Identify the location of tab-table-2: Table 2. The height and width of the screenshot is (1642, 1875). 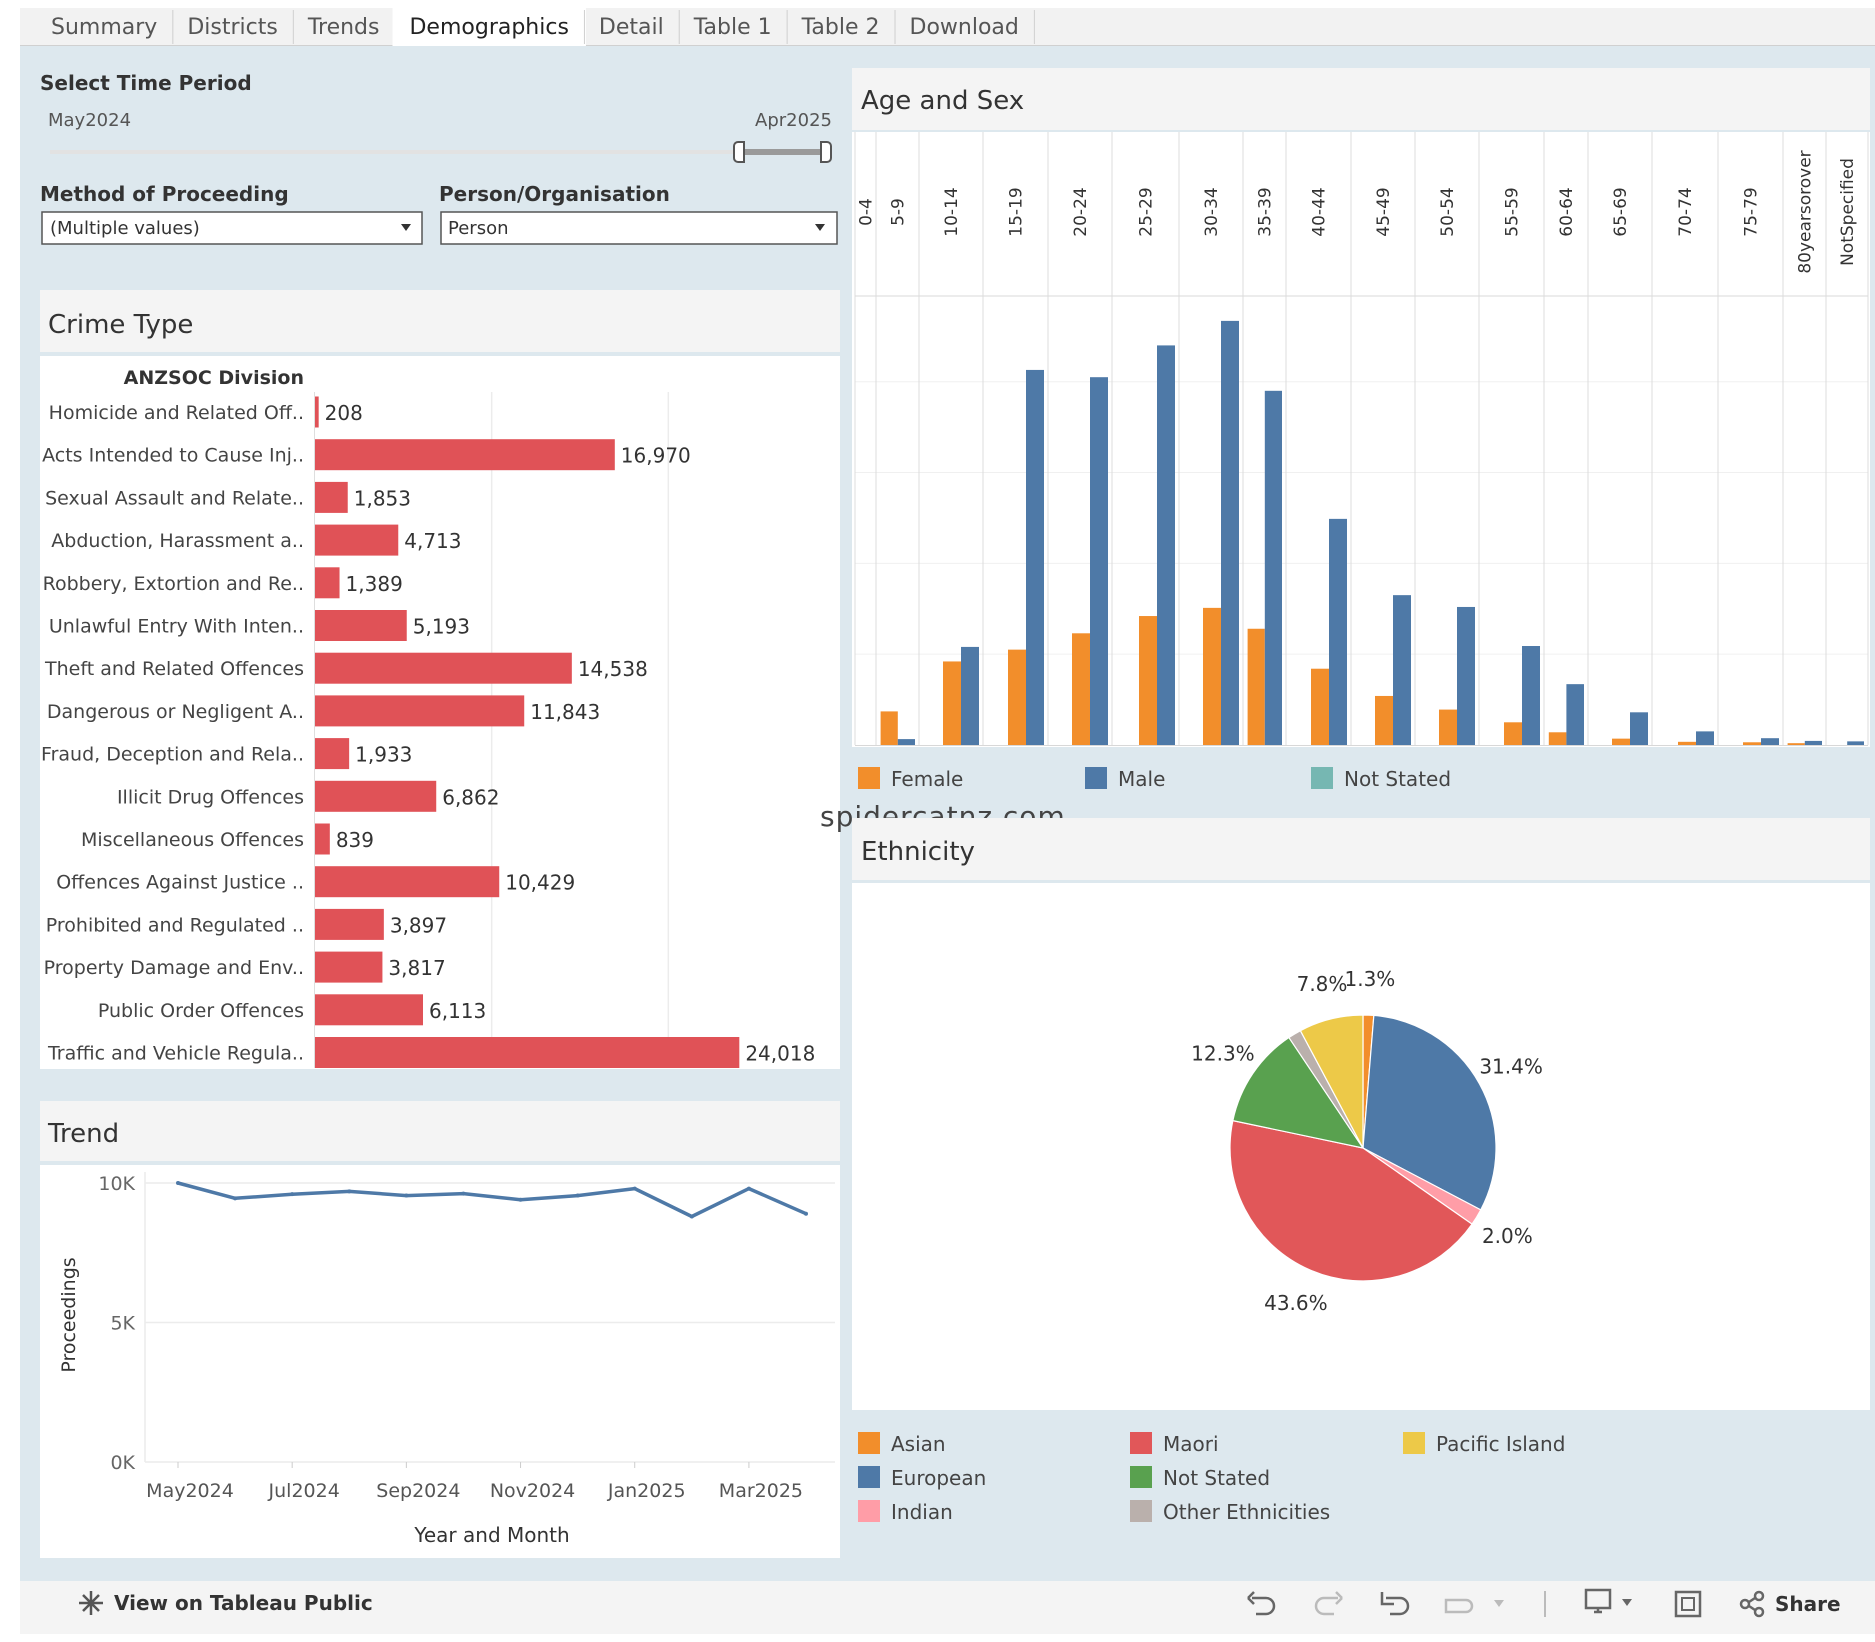
(840, 27).